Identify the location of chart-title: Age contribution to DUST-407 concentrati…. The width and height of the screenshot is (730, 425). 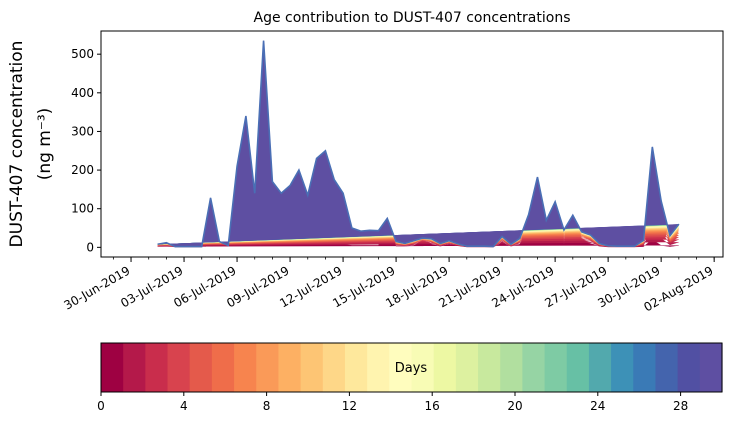
(412, 18).